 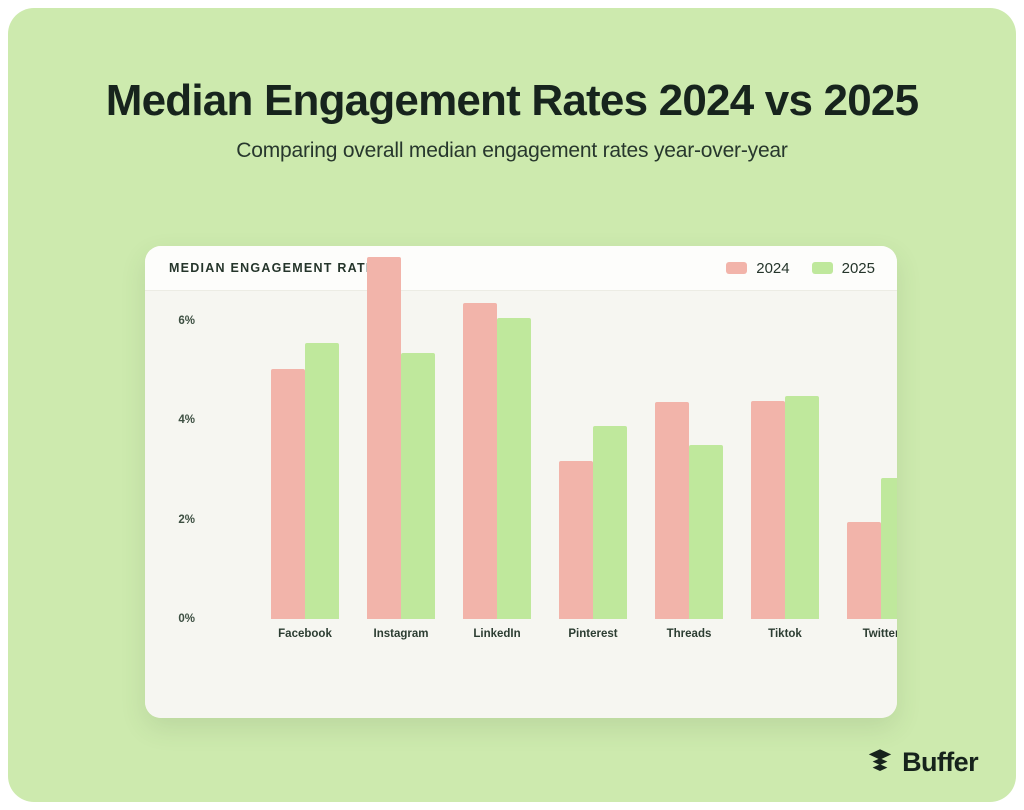 What do you see at coordinates (802, 507) in the screenshot?
I see `bar-tiktok-2025` at bounding box center [802, 507].